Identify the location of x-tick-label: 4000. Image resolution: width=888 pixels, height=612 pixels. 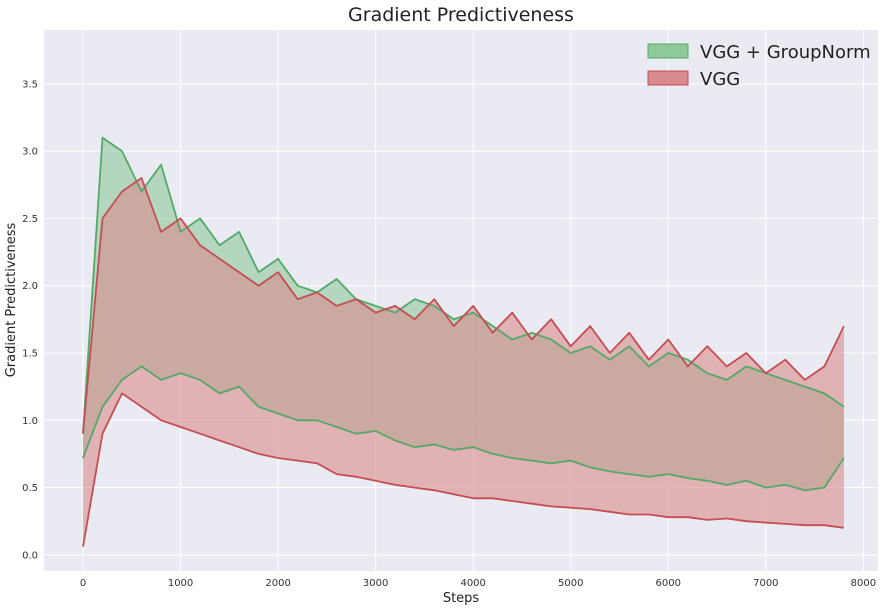
(472, 583).